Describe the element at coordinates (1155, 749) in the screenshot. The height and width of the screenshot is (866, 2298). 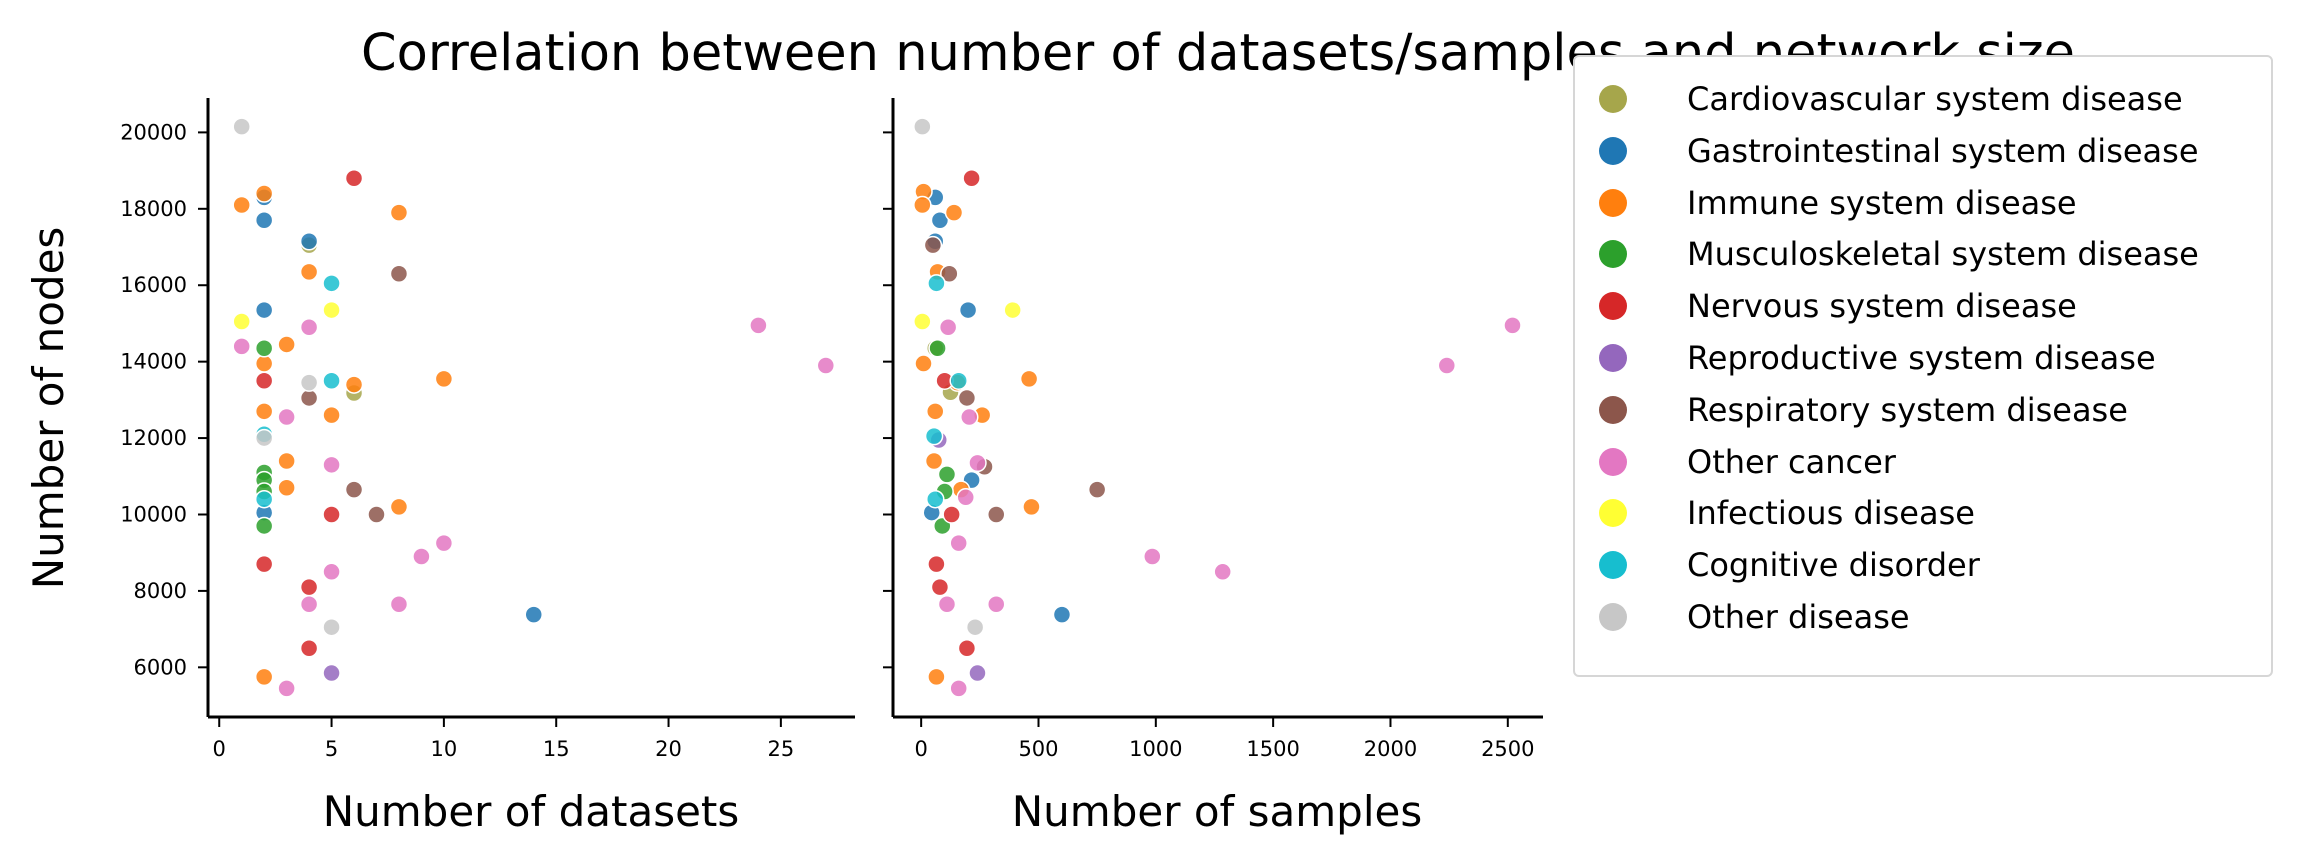
I see `x-tick-label: 1000` at that location.